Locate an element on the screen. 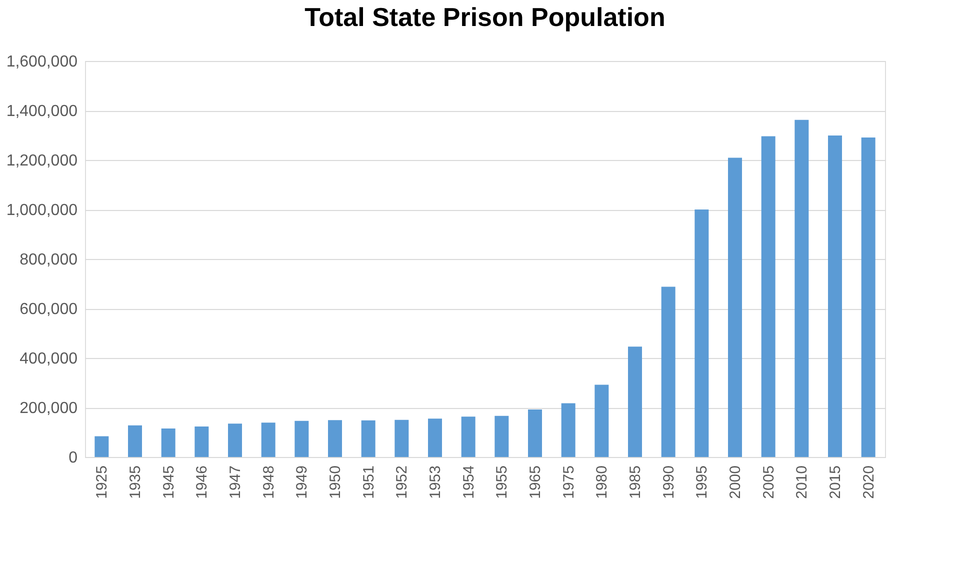  x-tick-label: 1950 is located at coordinates (335, 482).